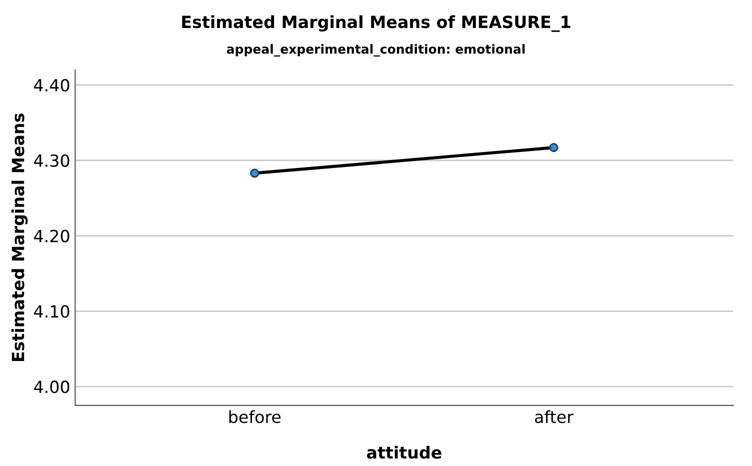 Image resolution: width=752 pixels, height=466 pixels. Describe the element at coordinates (52, 236) in the screenshot. I see `y-tick-label: 4.20` at that location.